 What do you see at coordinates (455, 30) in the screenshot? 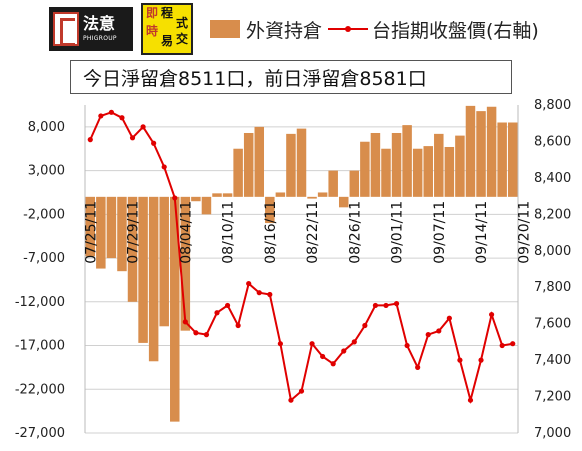
I see `line-legend-label: 台指期收盤價(右軸)` at bounding box center [455, 30].